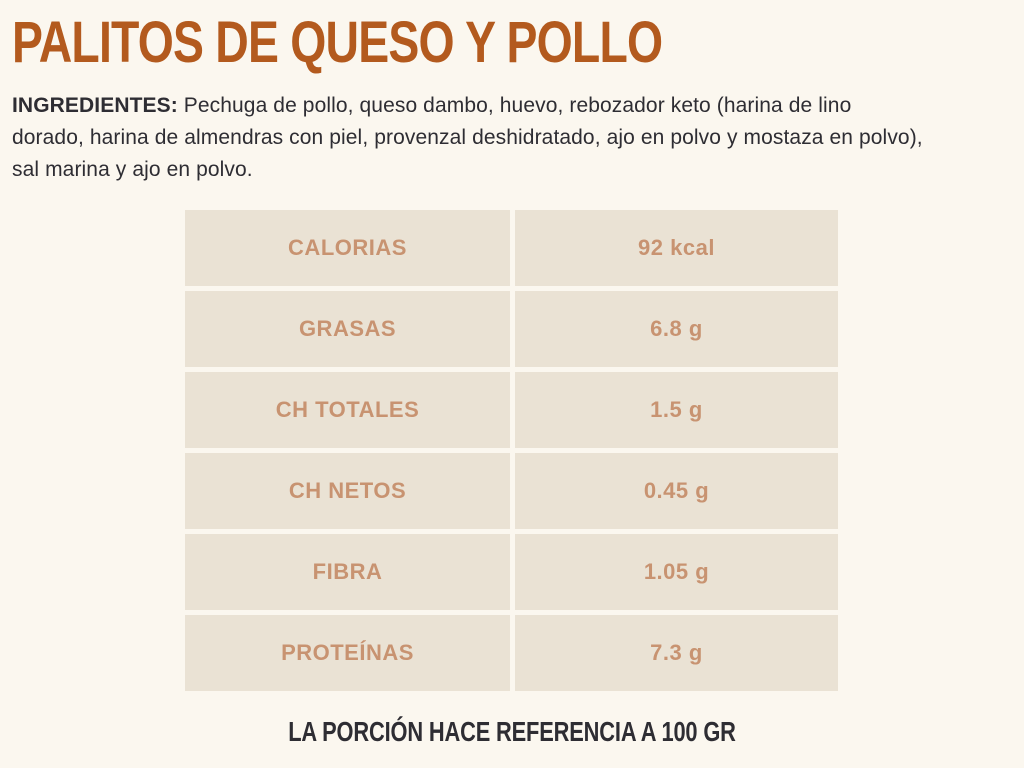 The height and width of the screenshot is (768, 1024). I want to click on table-row-label-calorias: CALORIAS, so click(347, 248).